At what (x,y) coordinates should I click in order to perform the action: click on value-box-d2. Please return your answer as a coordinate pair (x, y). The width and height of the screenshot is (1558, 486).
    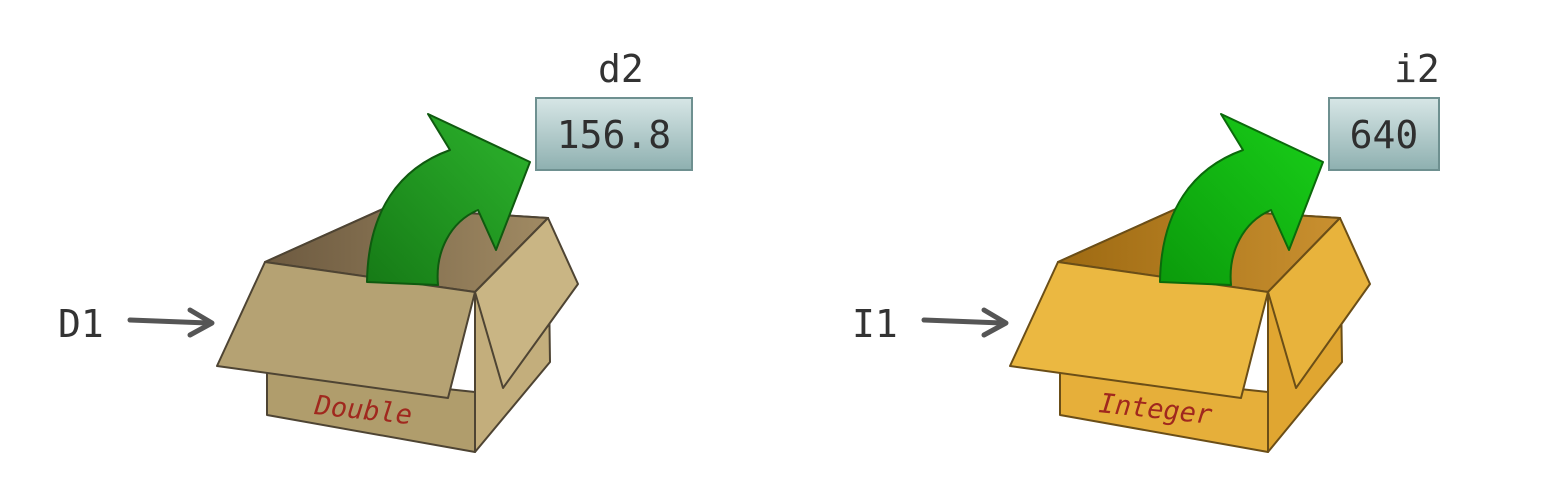
    Looking at the image, I should click on (614, 134).